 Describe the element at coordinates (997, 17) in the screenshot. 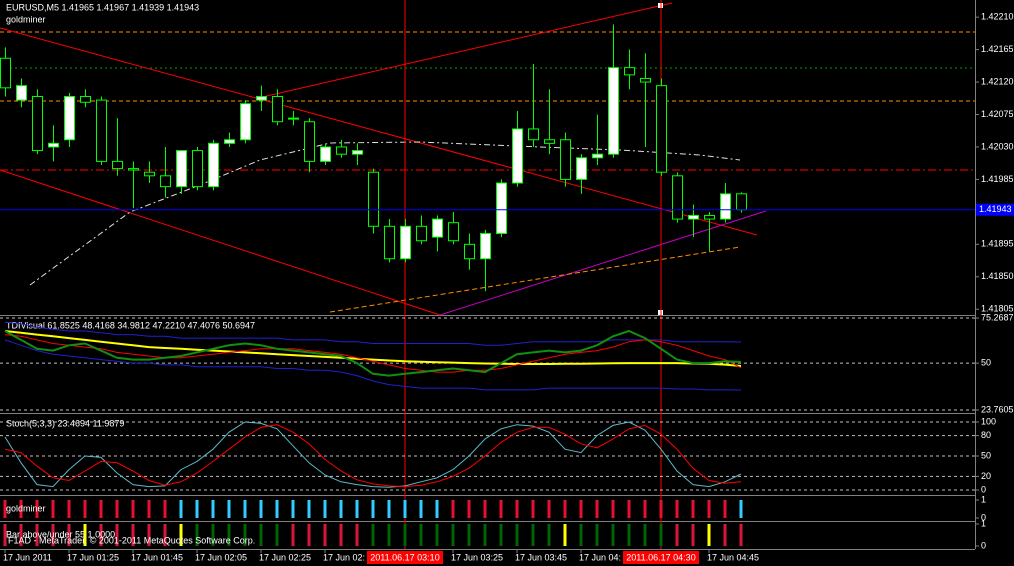

I see `y-tick-label: 1.42210` at that location.